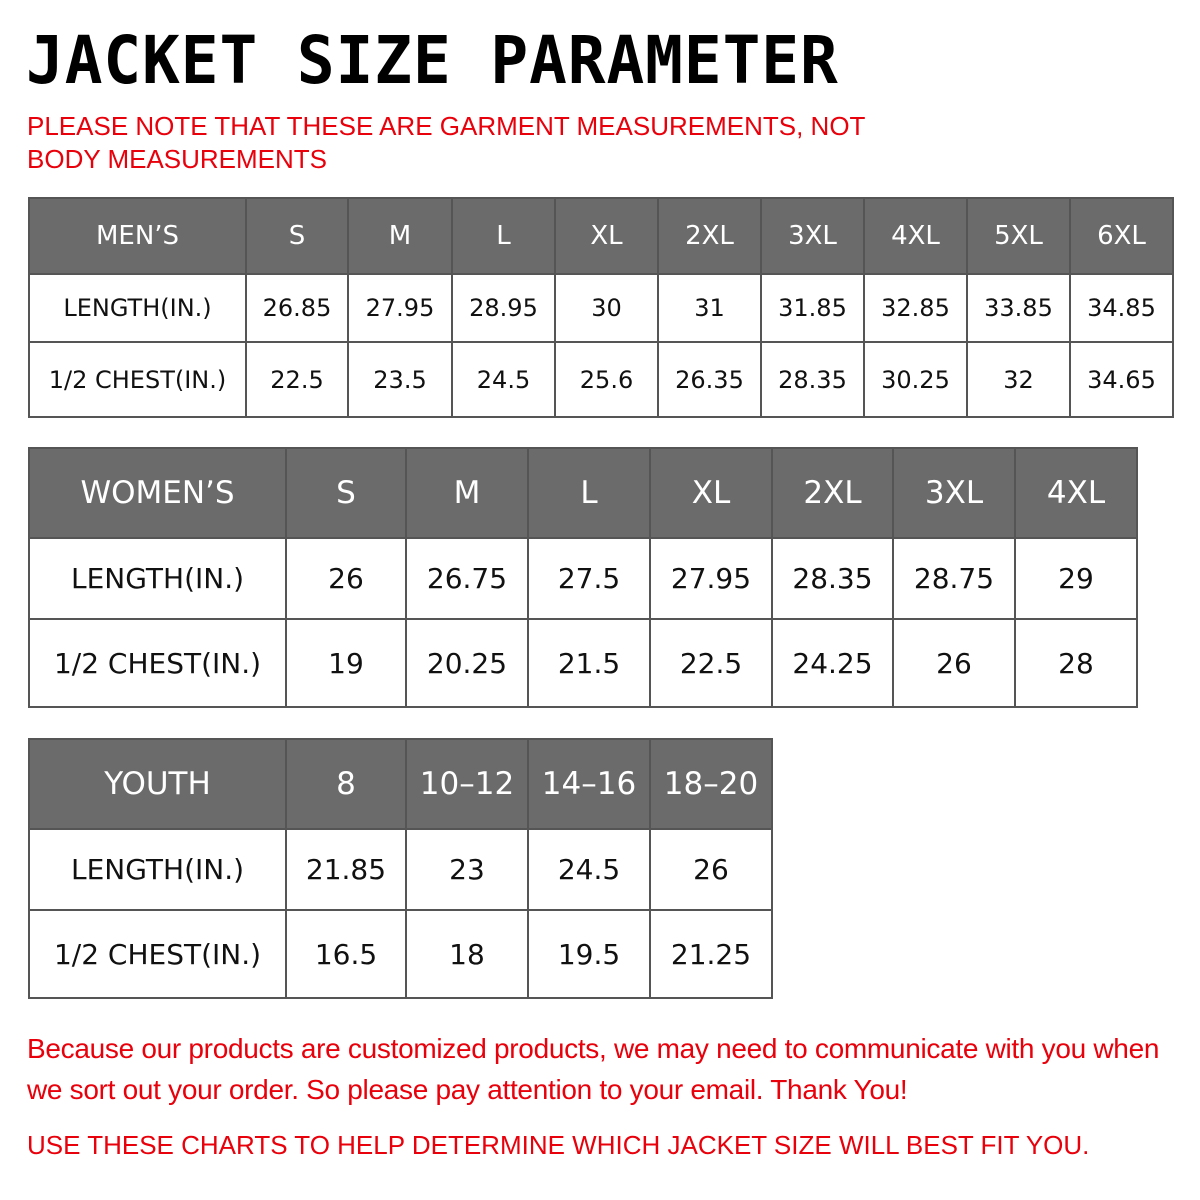 The width and height of the screenshot is (1200, 1200). I want to click on page-title: JACKET SIZE PARAMETER, so click(432, 60).